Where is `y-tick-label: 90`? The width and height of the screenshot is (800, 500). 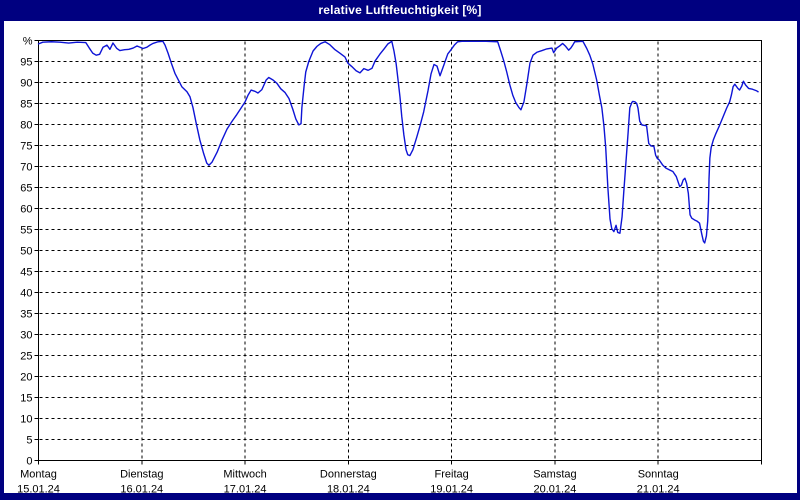
y-tick-label: 90 is located at coordinates (26, 84).